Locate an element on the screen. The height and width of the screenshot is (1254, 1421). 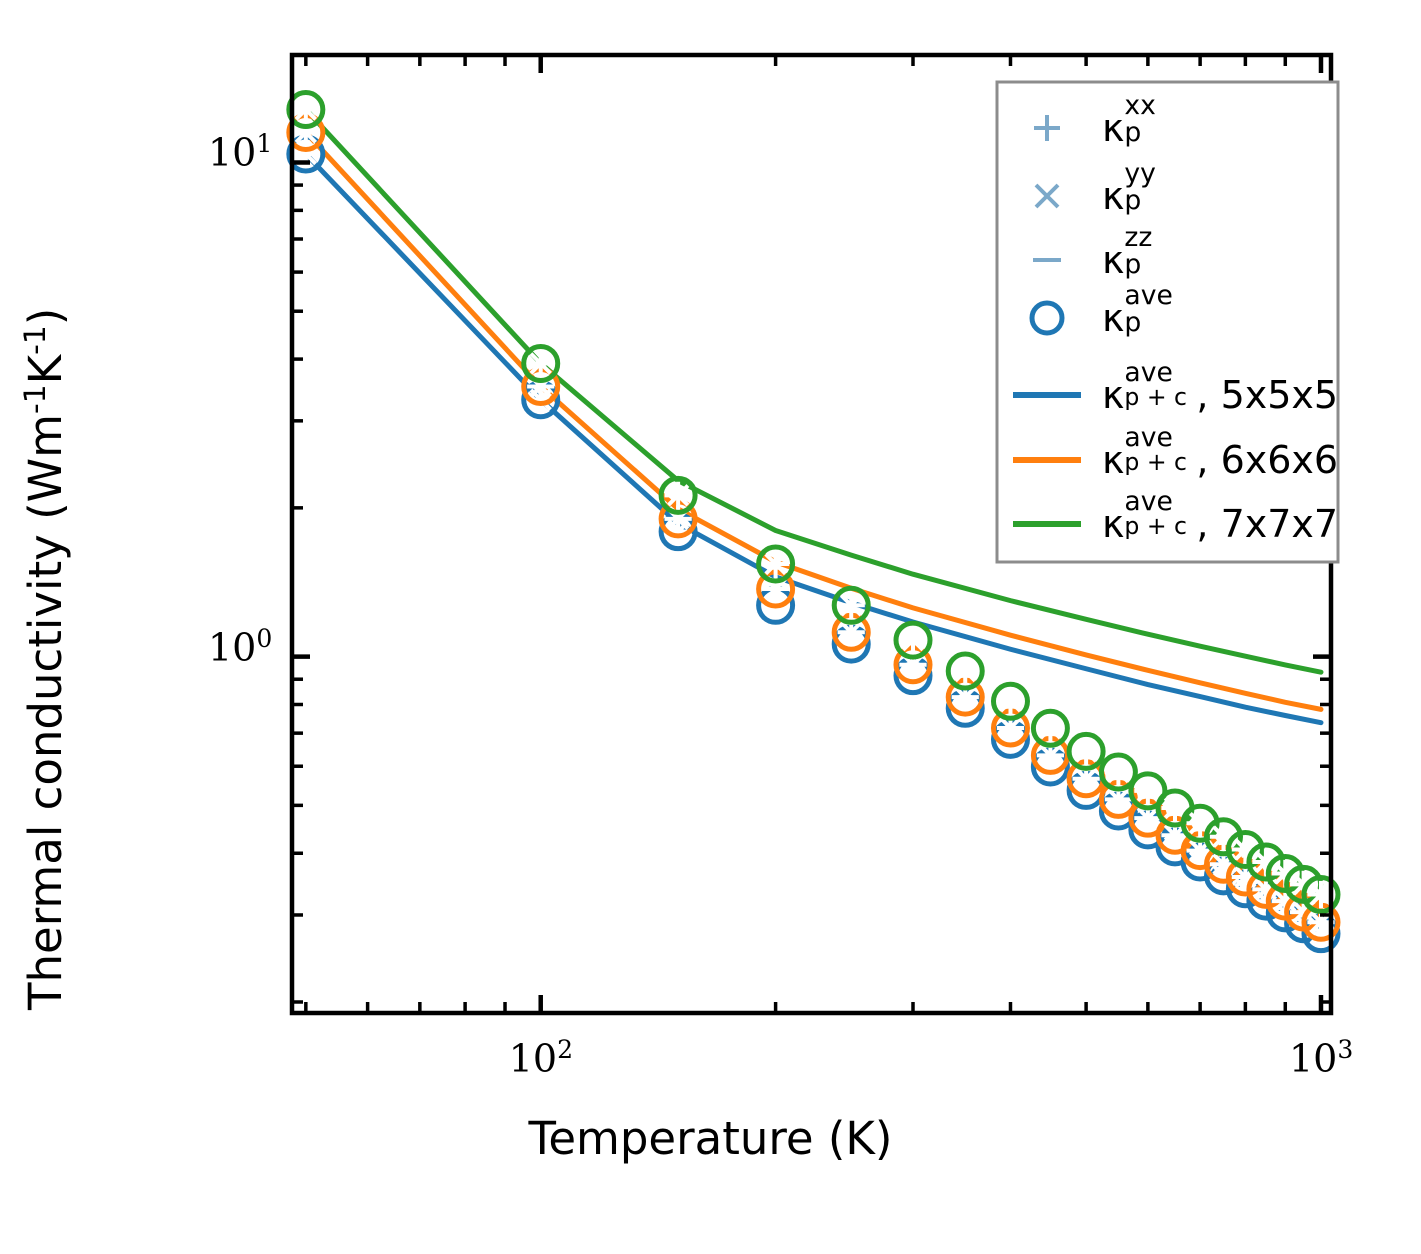
y-axis-title-end: ) is located at coordinates (45, 316).